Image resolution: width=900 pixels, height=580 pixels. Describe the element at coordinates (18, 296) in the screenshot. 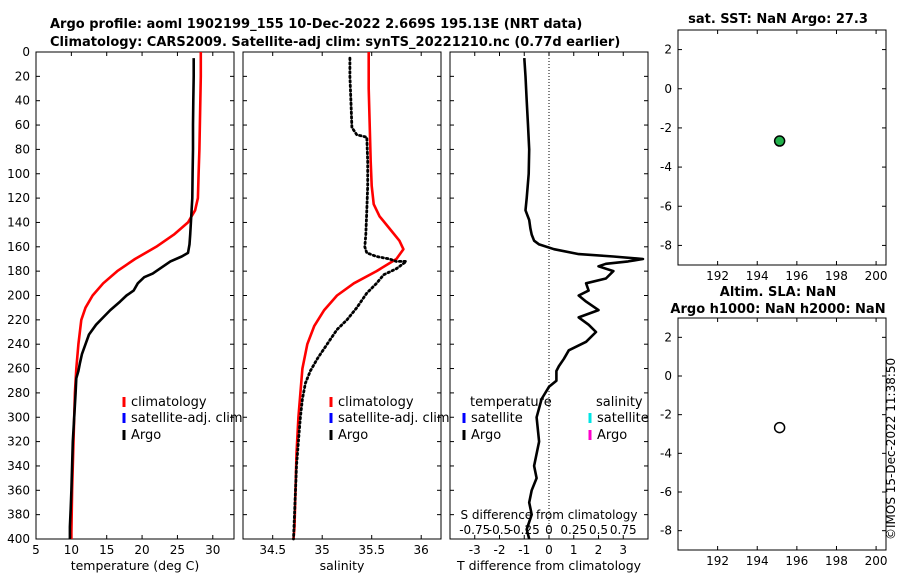

I see `y-tick-label: 200` at that location.